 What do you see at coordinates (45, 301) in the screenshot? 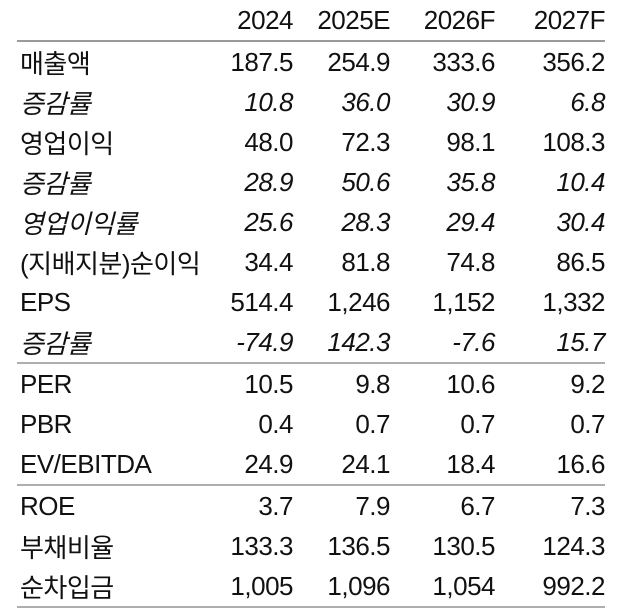
I see `row-label: EPS` at bounding box center [45, 301].